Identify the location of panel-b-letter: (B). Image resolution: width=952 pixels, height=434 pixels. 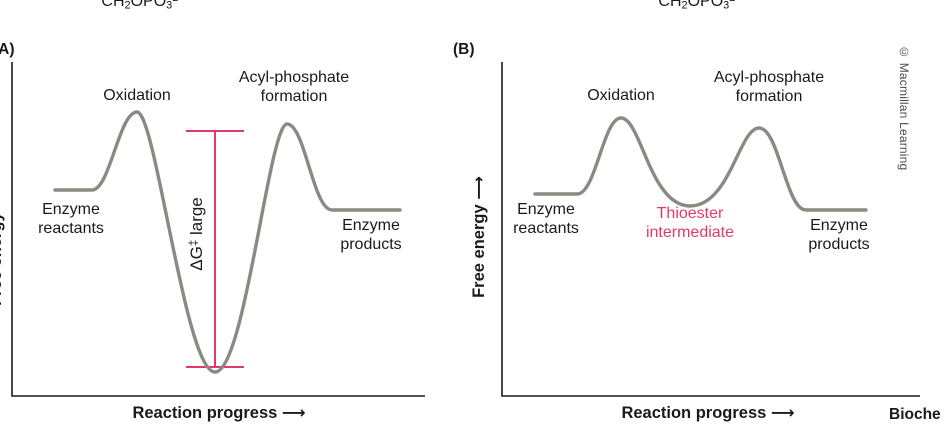
(464, 49).